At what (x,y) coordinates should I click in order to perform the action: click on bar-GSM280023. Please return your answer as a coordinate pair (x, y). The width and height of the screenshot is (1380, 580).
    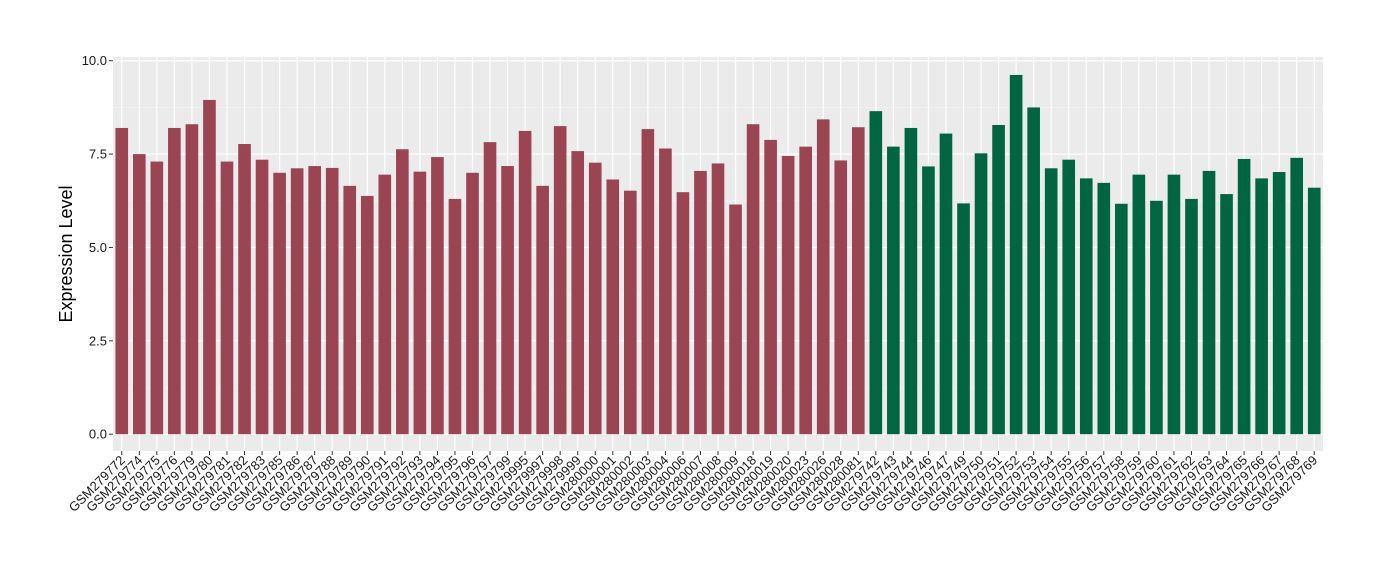
    Looking at the image, I should click on (805, 290).